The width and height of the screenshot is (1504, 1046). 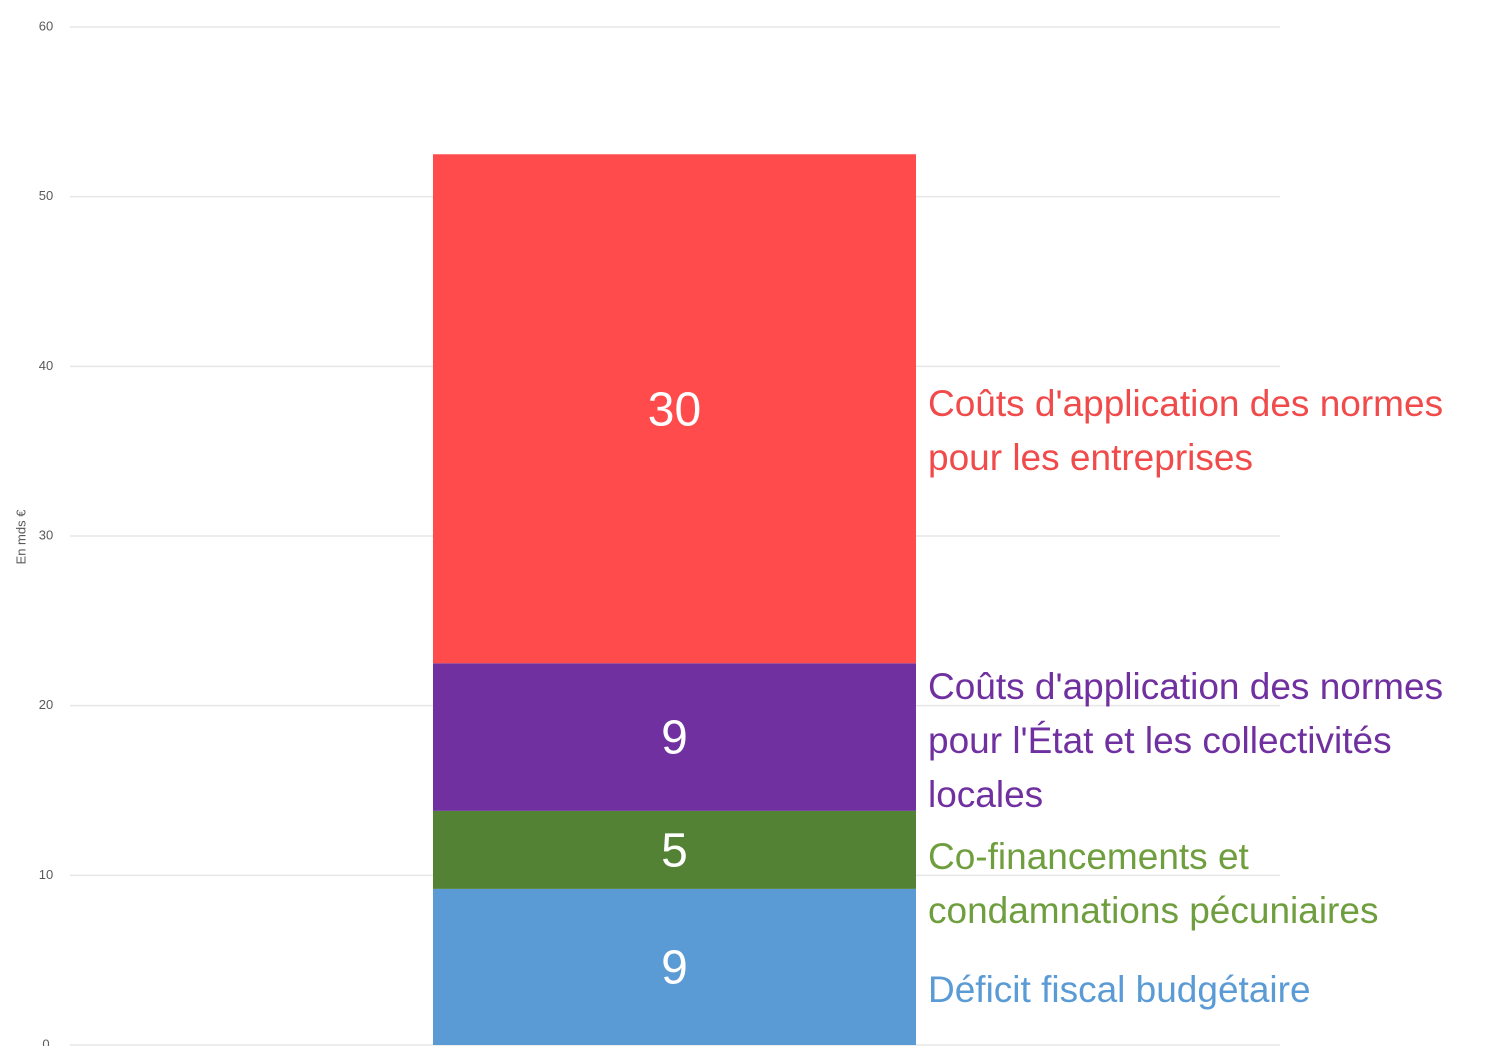 I want to click on data-label: 5, so click(x=674, y=851).